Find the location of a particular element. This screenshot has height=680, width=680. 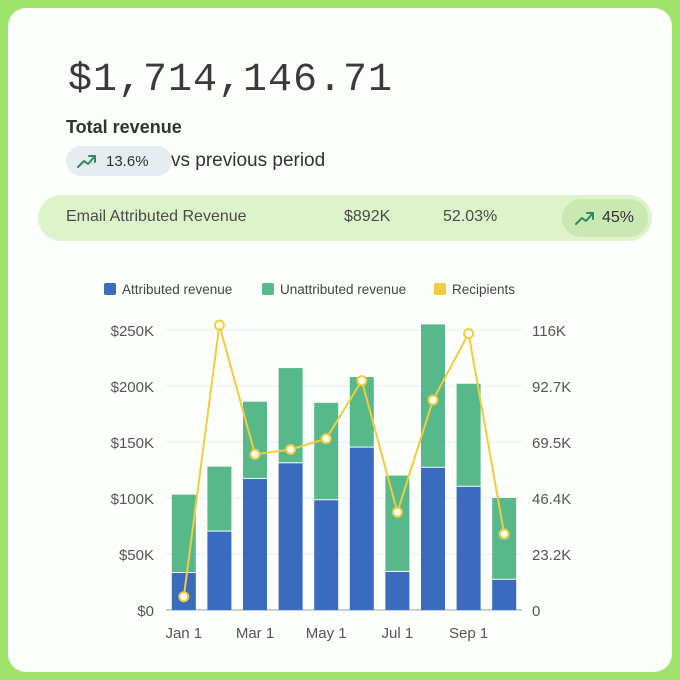

x-tick-label: Jul 1 is located at coordinates (398, 633).